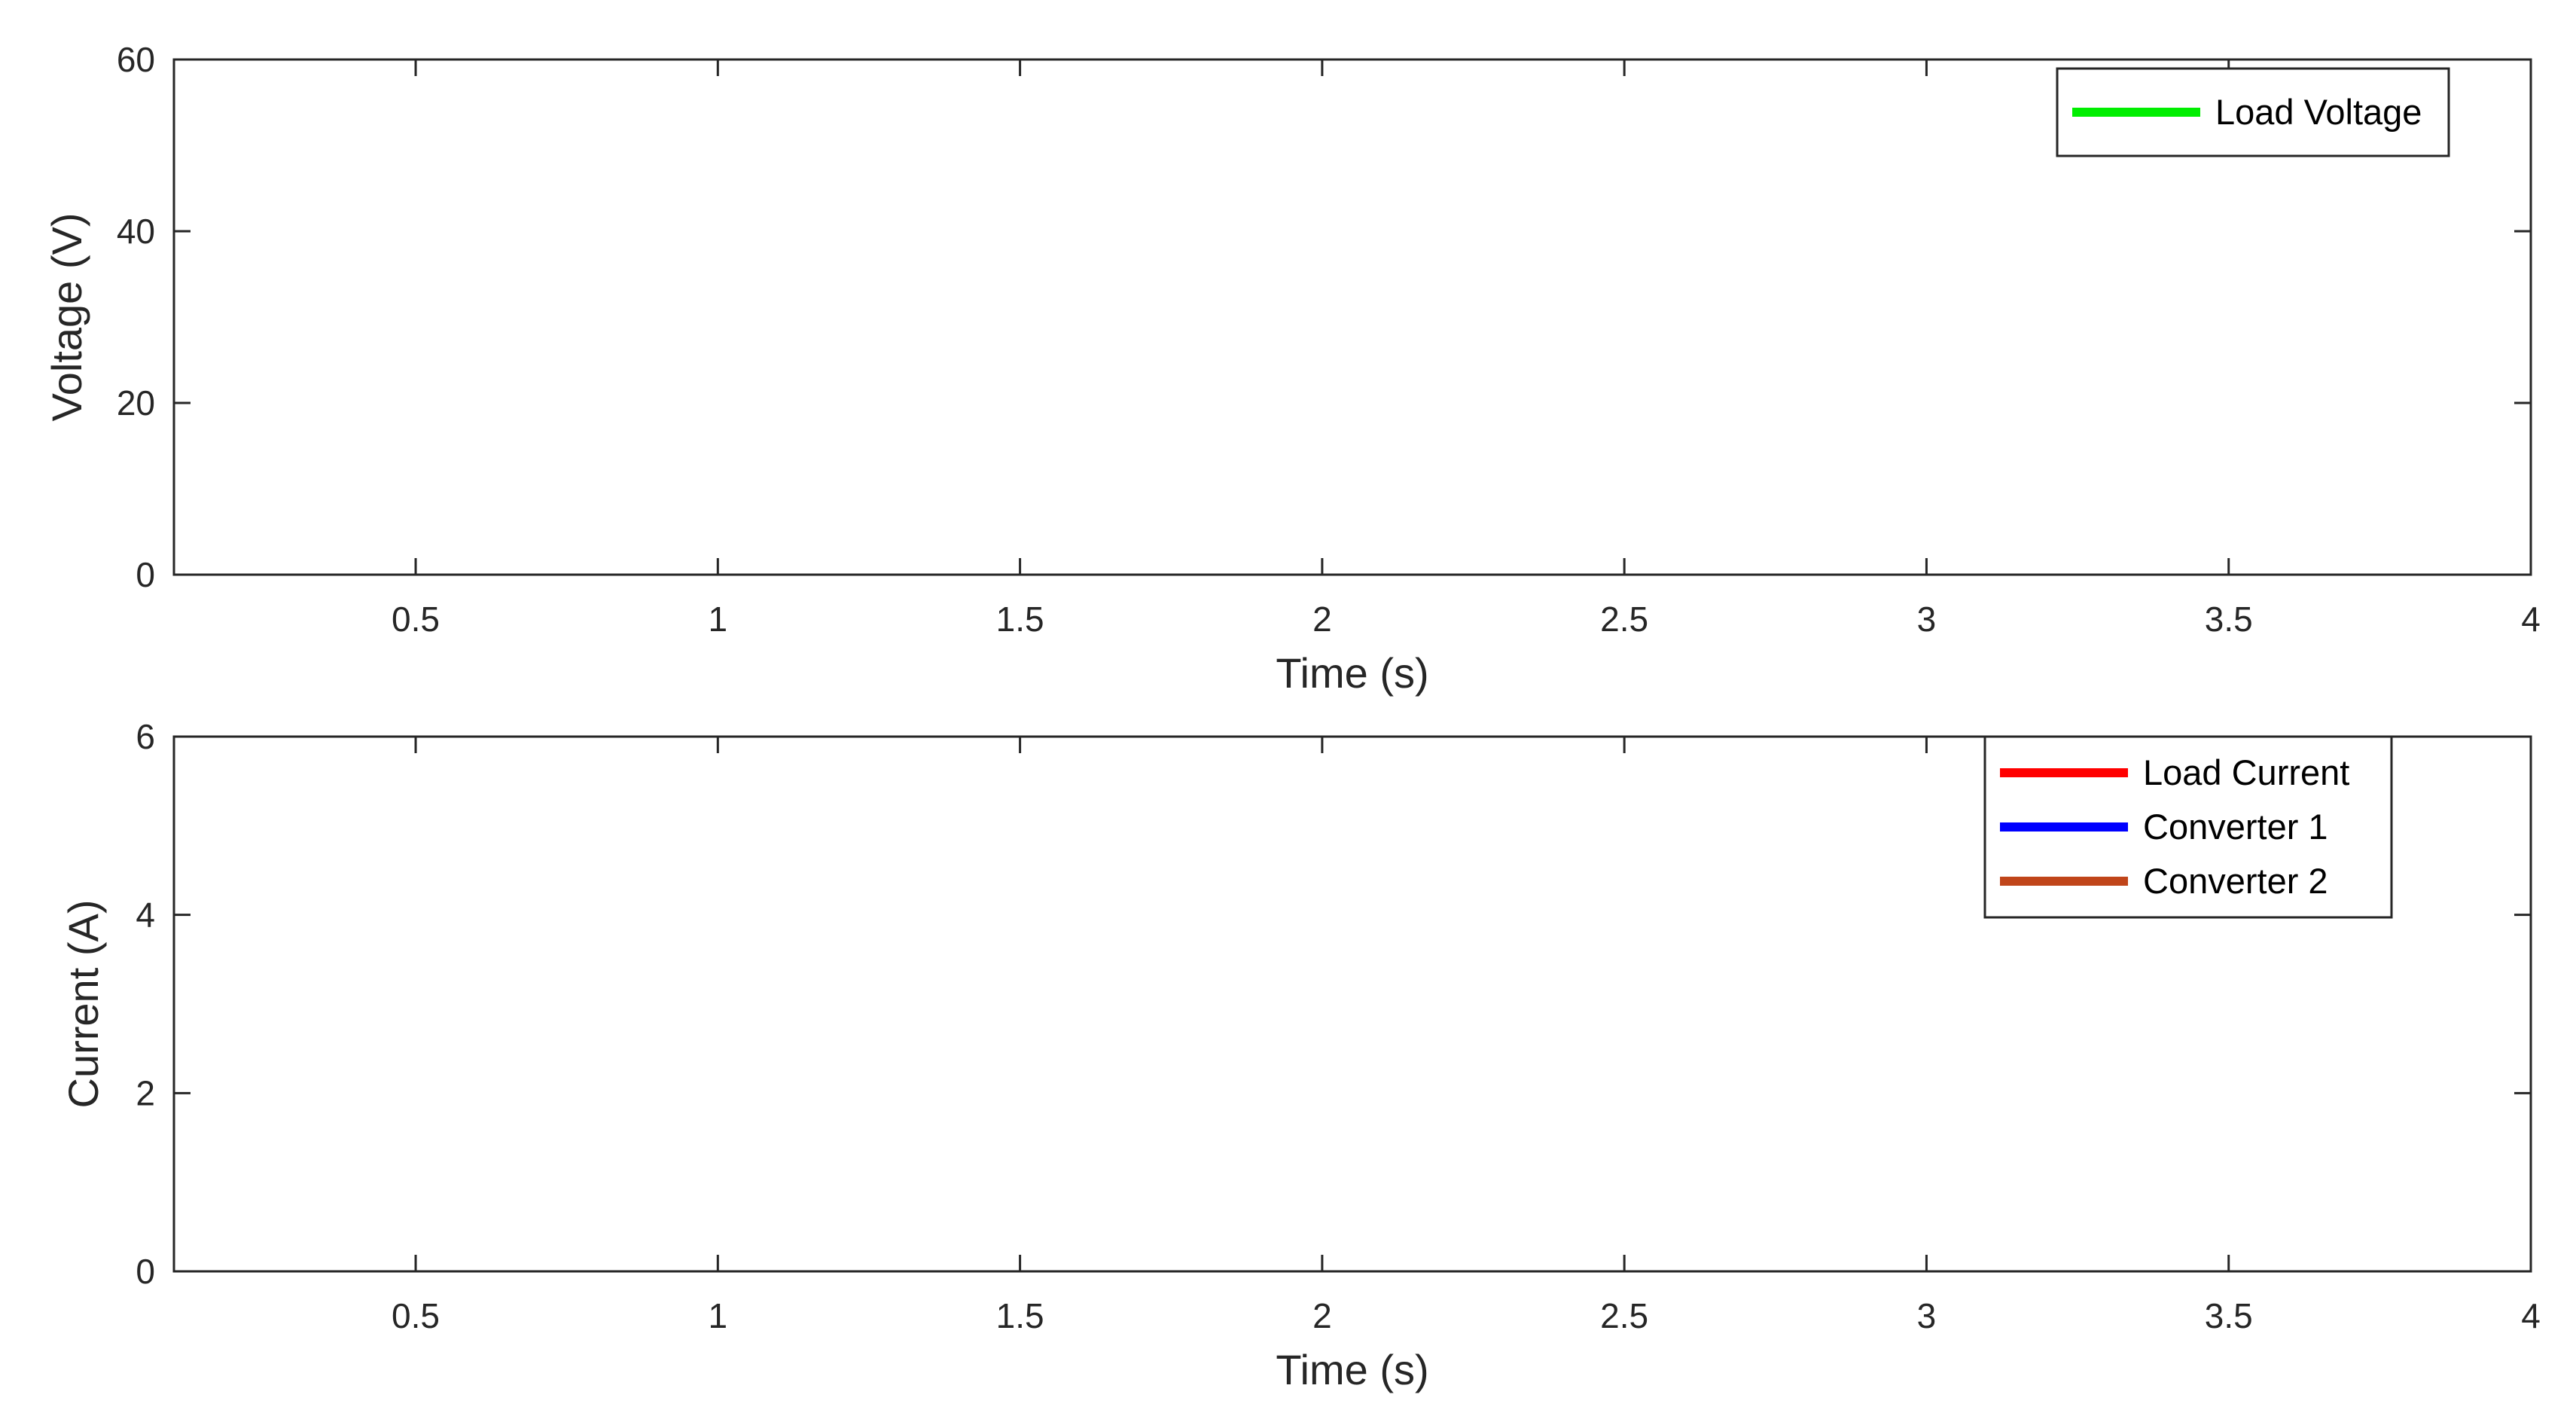  What do you see at coordinates (136, 403) in the screenshot?
I see `y-tick-label: 20` at bounding box center [136, 403].